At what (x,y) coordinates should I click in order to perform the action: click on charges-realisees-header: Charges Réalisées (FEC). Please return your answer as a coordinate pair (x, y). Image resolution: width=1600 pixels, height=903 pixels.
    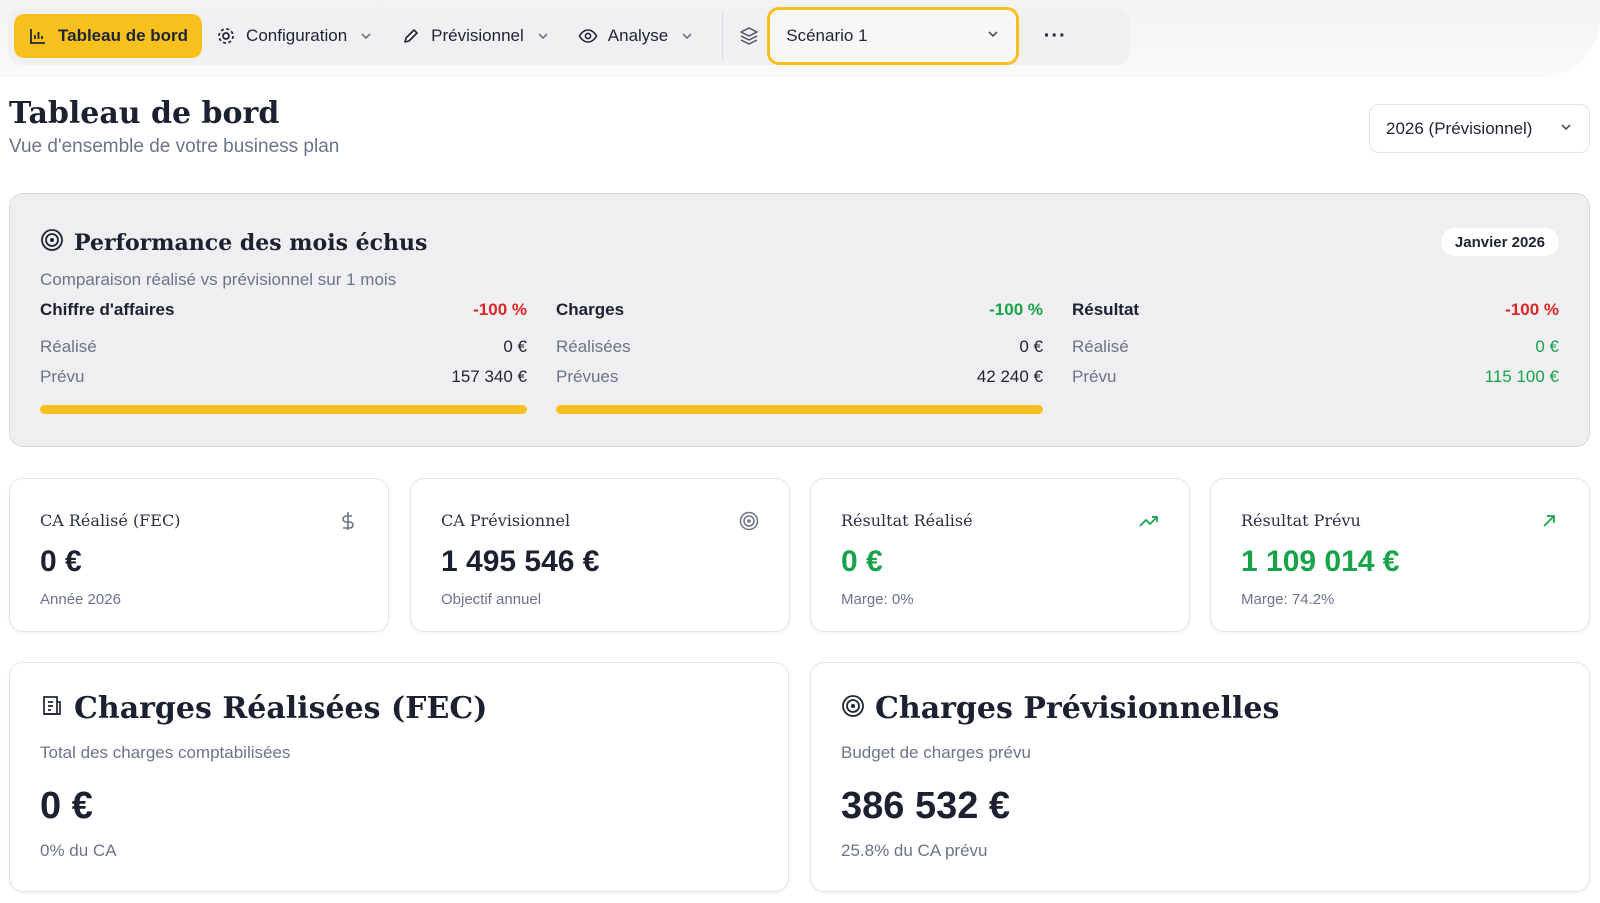
    Looking at the image, I should click on (263, 708).